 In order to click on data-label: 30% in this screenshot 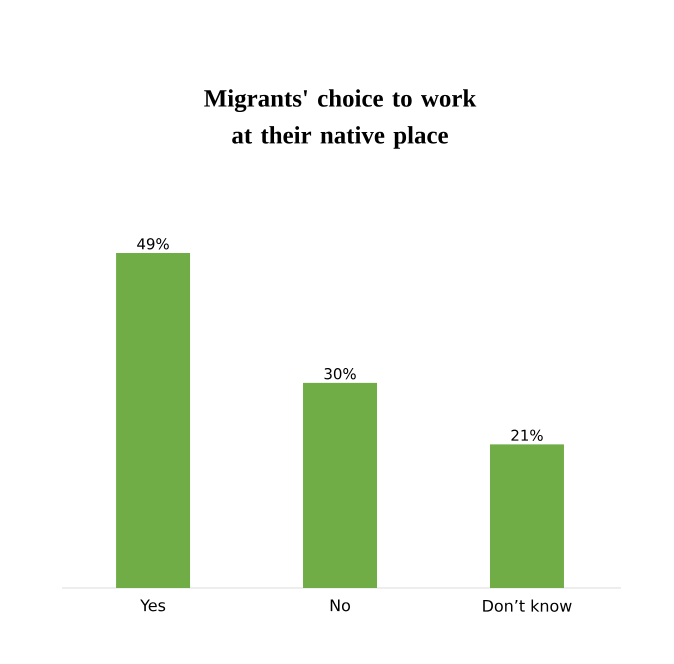, I will do `click(340, 374)`.